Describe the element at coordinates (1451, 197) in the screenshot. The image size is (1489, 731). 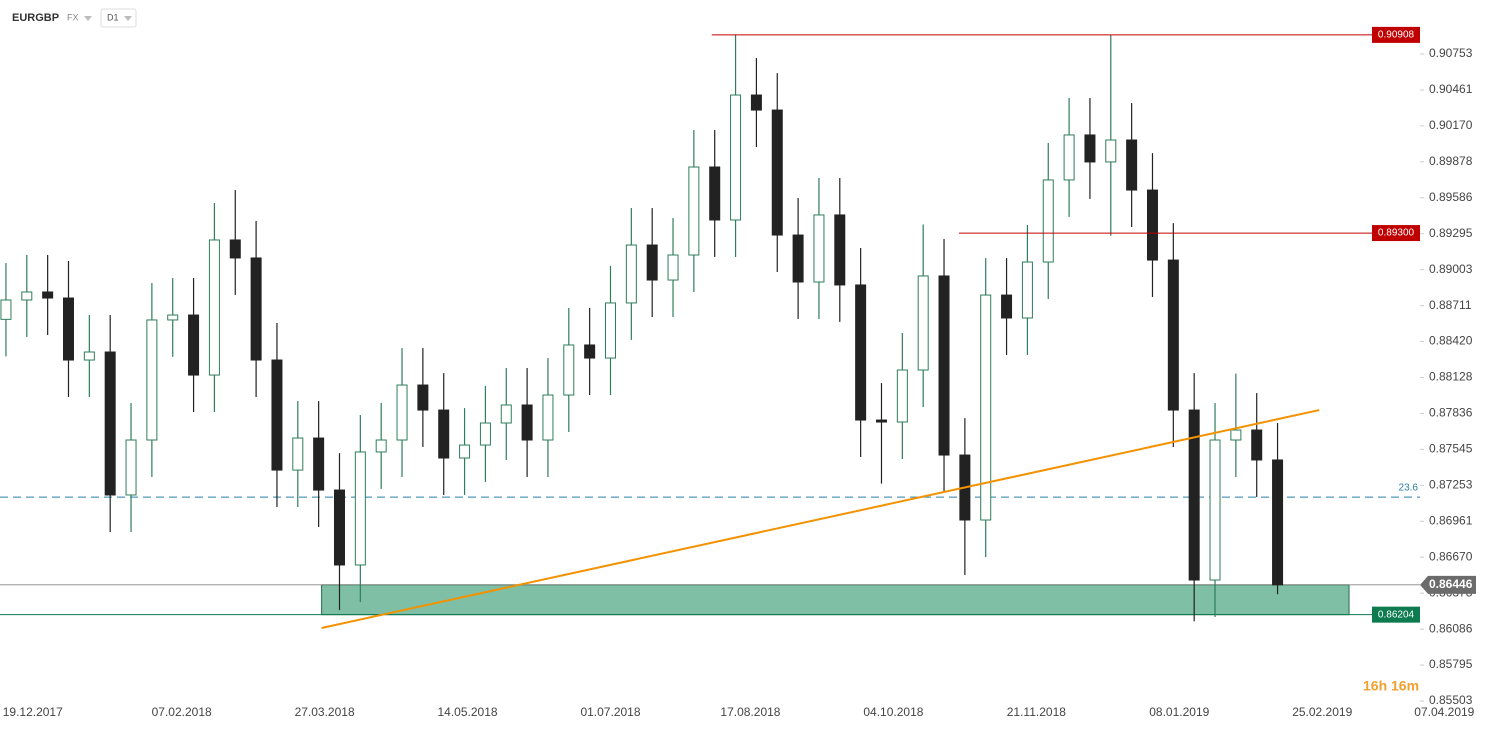
I see `y-tick-label: 0.89586` at that location.